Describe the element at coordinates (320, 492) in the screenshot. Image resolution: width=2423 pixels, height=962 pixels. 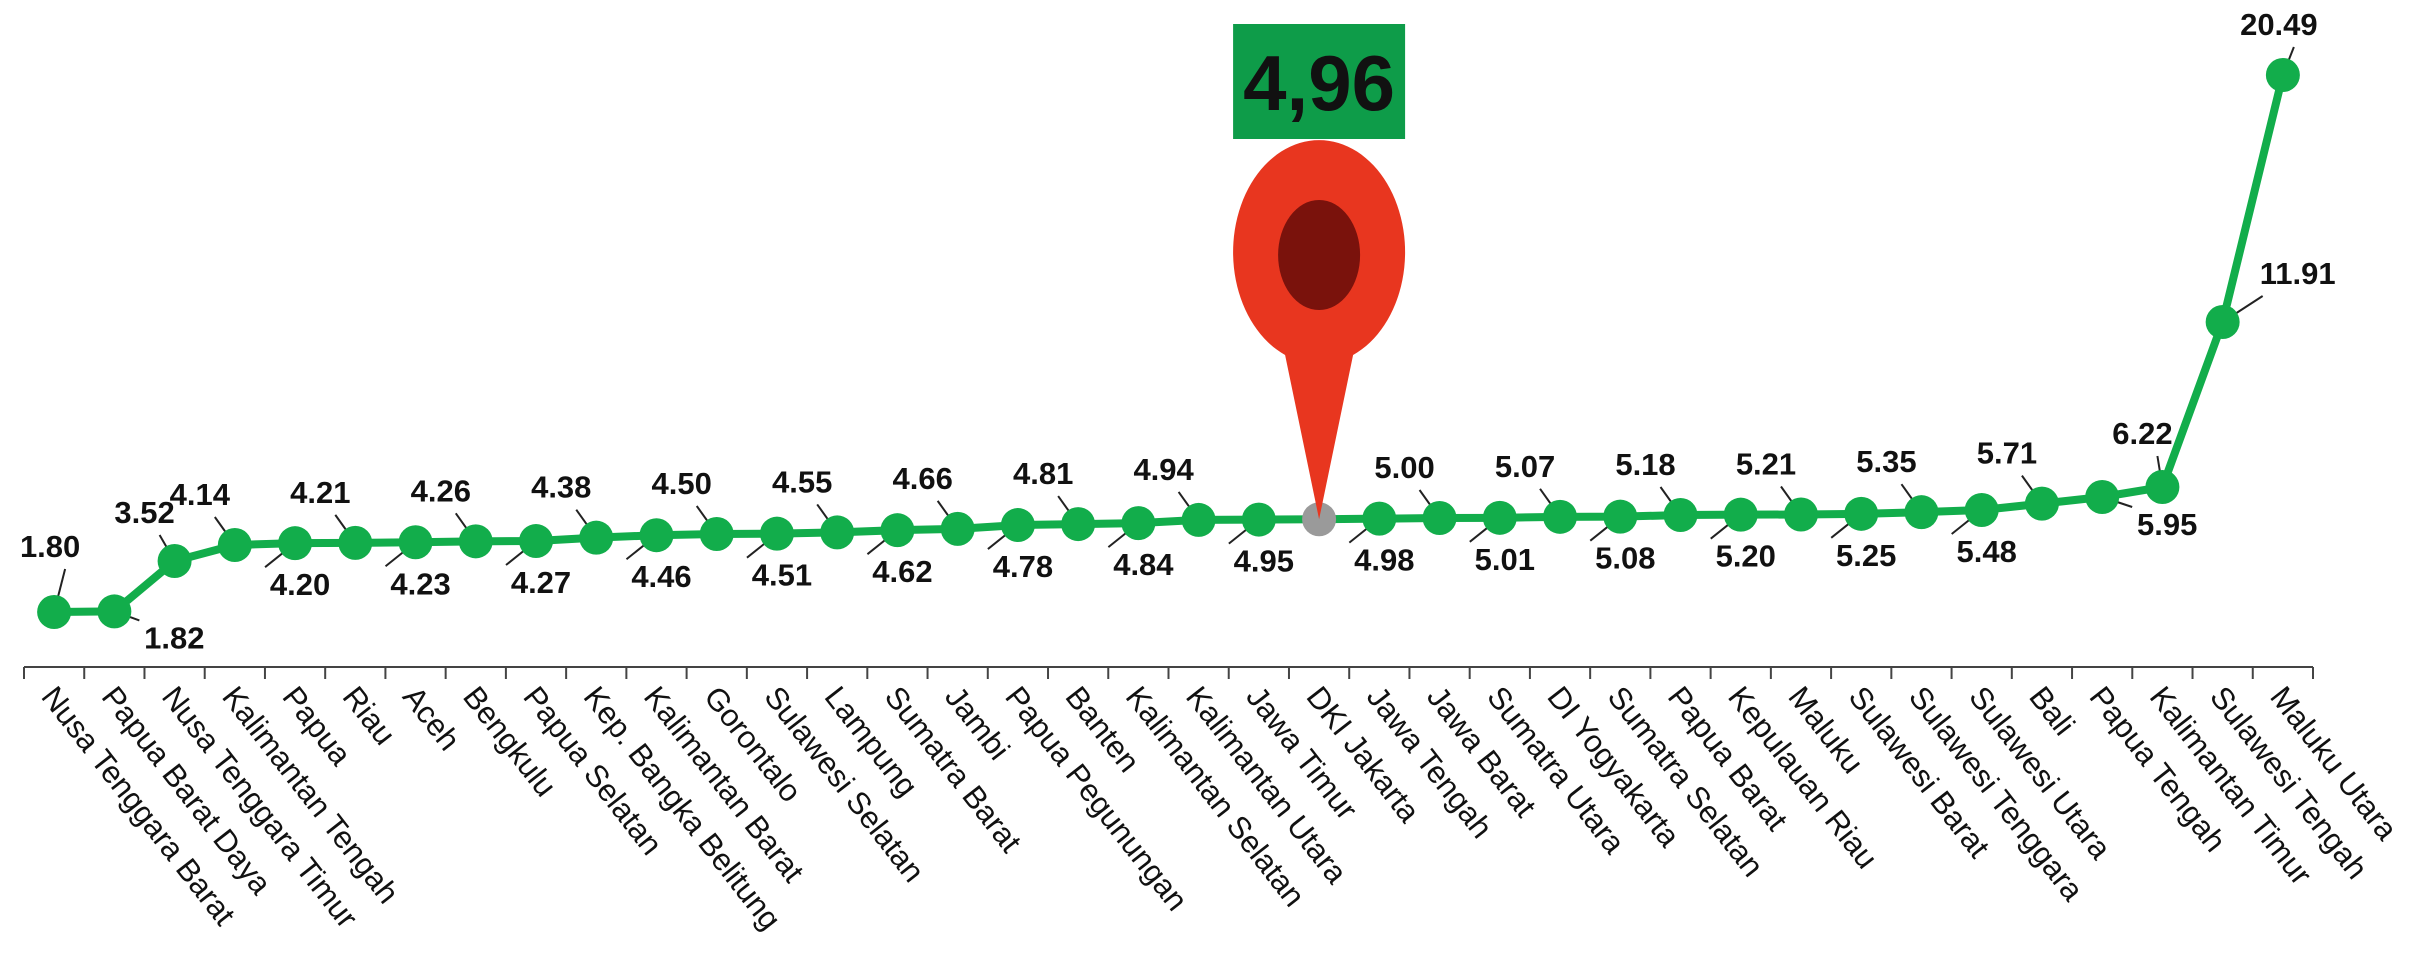
I see `value-label: 4.21` at that location.